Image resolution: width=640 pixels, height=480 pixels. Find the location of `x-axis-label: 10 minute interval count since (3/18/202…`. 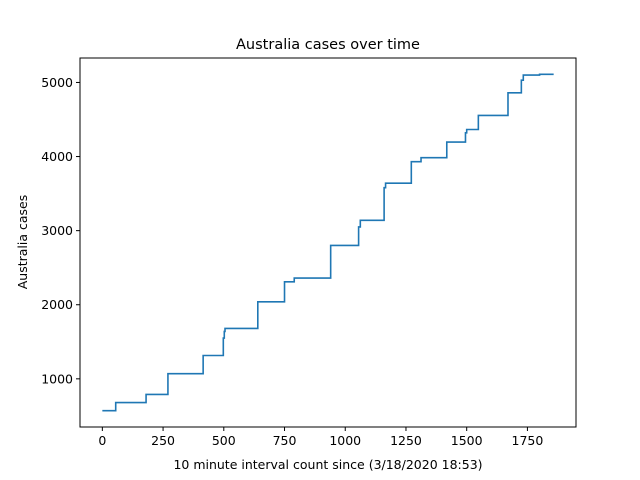

x-axis-label: 10 minute interval count since (3/18/202… is located at coordinates (327, 464).